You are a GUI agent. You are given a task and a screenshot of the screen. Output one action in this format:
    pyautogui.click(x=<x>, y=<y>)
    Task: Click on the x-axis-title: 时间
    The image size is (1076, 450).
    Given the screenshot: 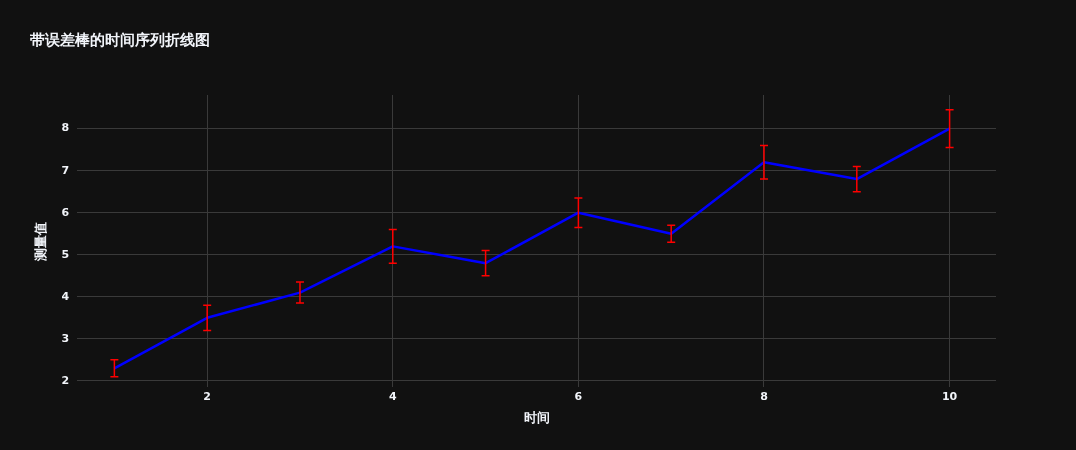 What is the action you would take?
    pyautogui.click(x=536, y=417)
    